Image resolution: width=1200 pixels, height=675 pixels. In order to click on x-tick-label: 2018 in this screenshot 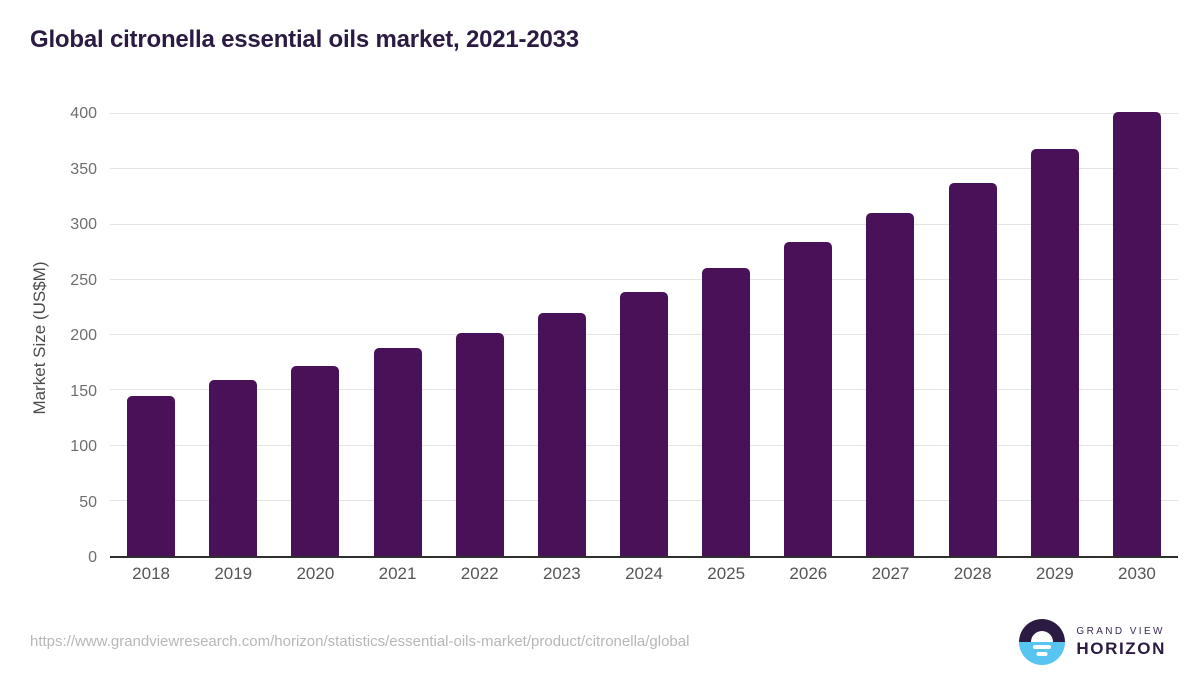, I will do `click(151, 573)`.